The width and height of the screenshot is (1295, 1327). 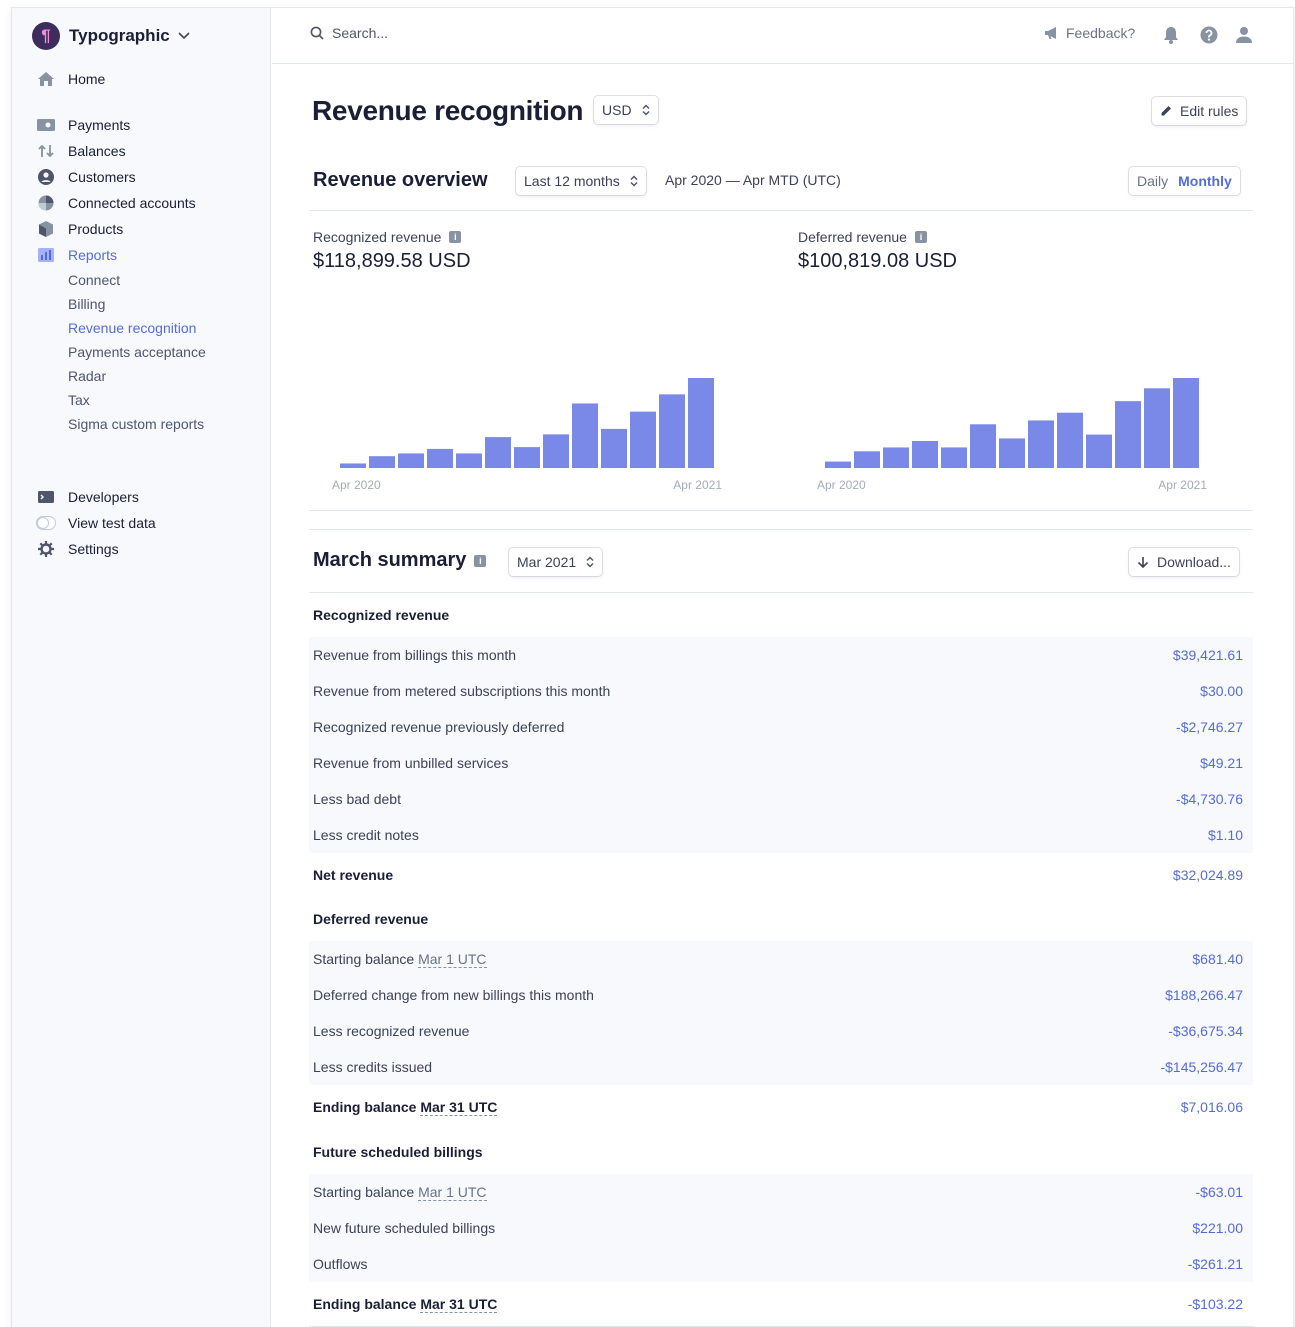 What do you see at coordinates (70, 79) in the screenshot?
I see `sidebar-item-home: Home` at bounding box center [70, 79].